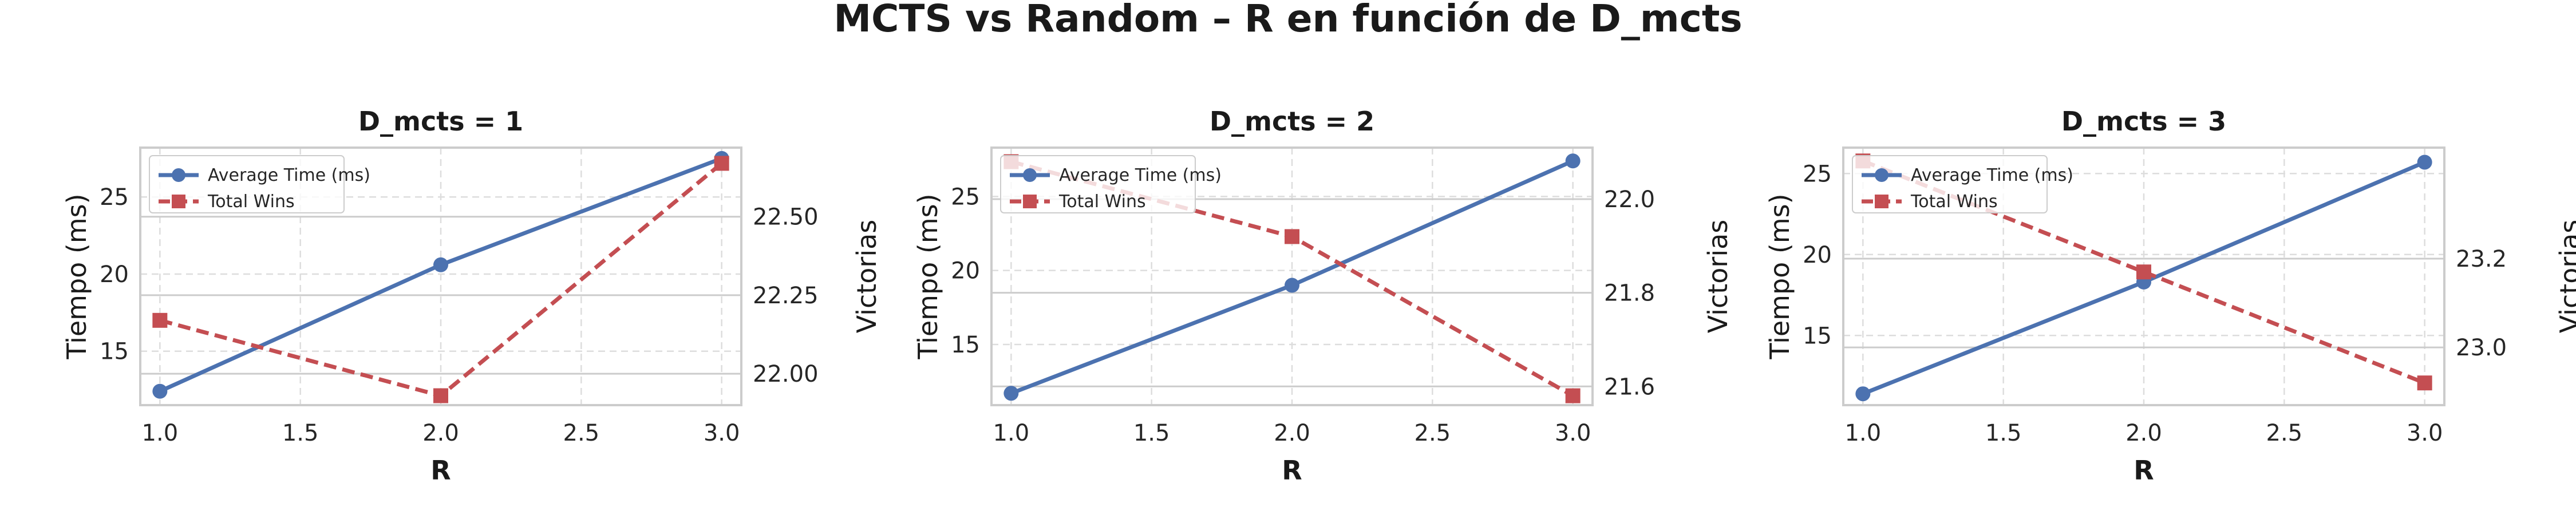 The image size is (2576, 515). Describe the element at coordinates (2481, 259) in the screenshot. I see `y-tick-label-right: 23.2` at that location.